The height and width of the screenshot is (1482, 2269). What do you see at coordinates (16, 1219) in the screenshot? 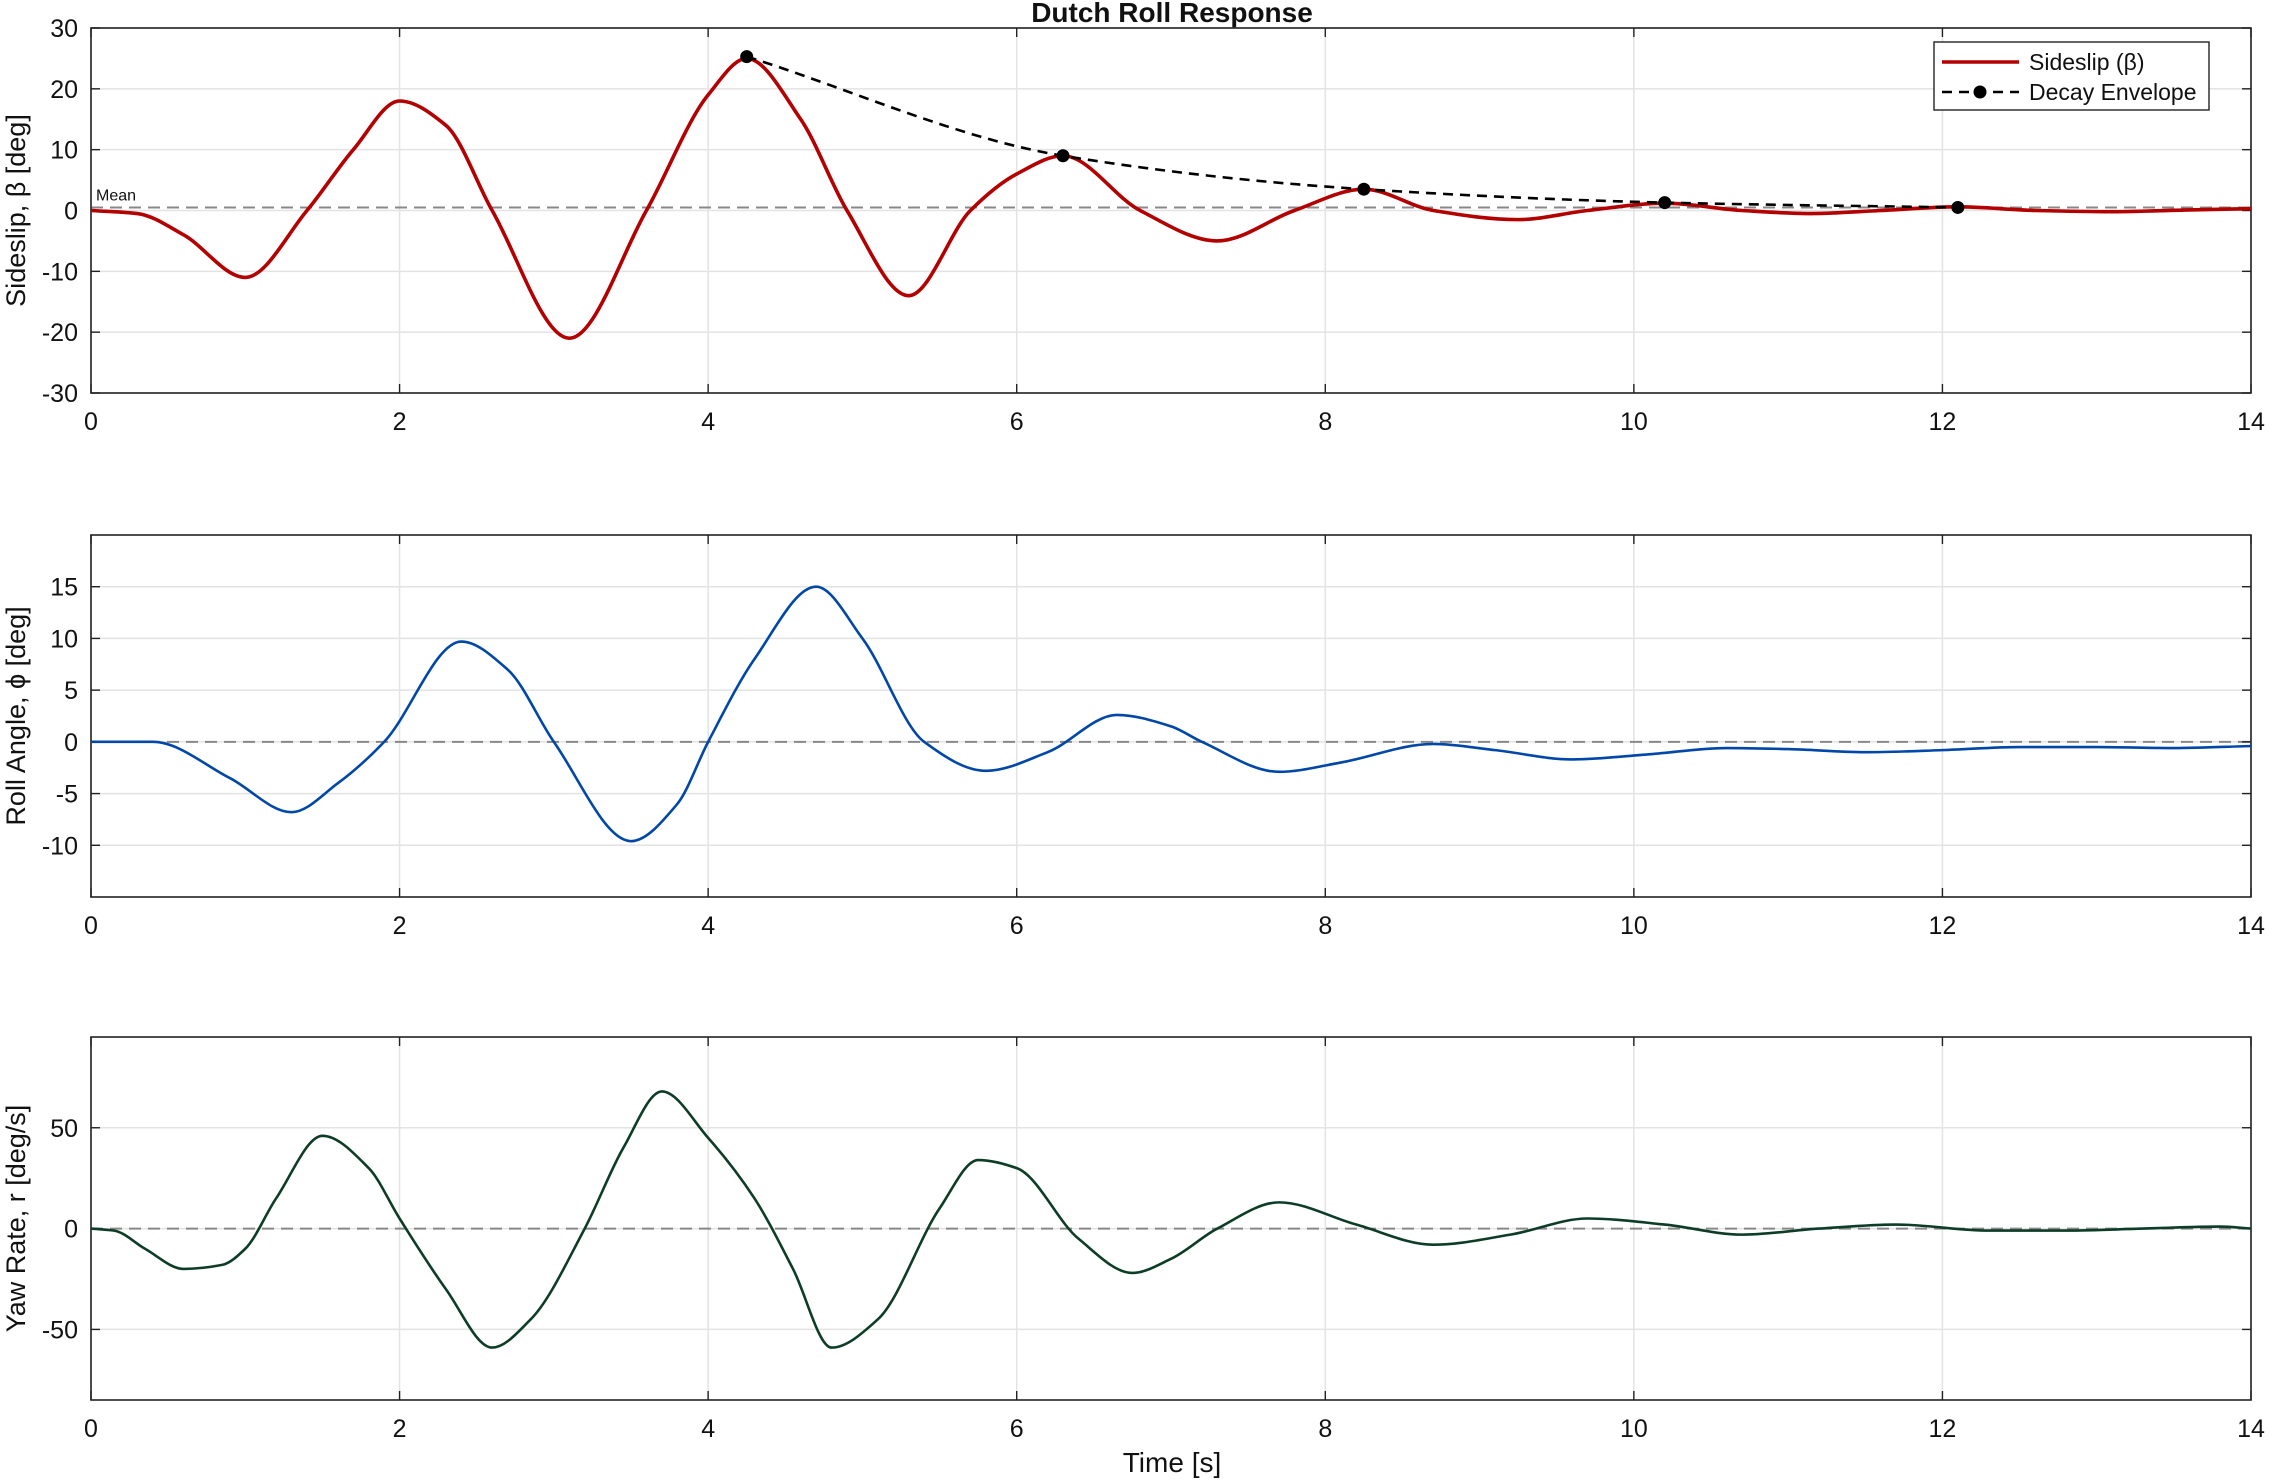
I see `y-axis-label: Yaw Rate, r [deg/s]` at bounding box center [16, 1219].